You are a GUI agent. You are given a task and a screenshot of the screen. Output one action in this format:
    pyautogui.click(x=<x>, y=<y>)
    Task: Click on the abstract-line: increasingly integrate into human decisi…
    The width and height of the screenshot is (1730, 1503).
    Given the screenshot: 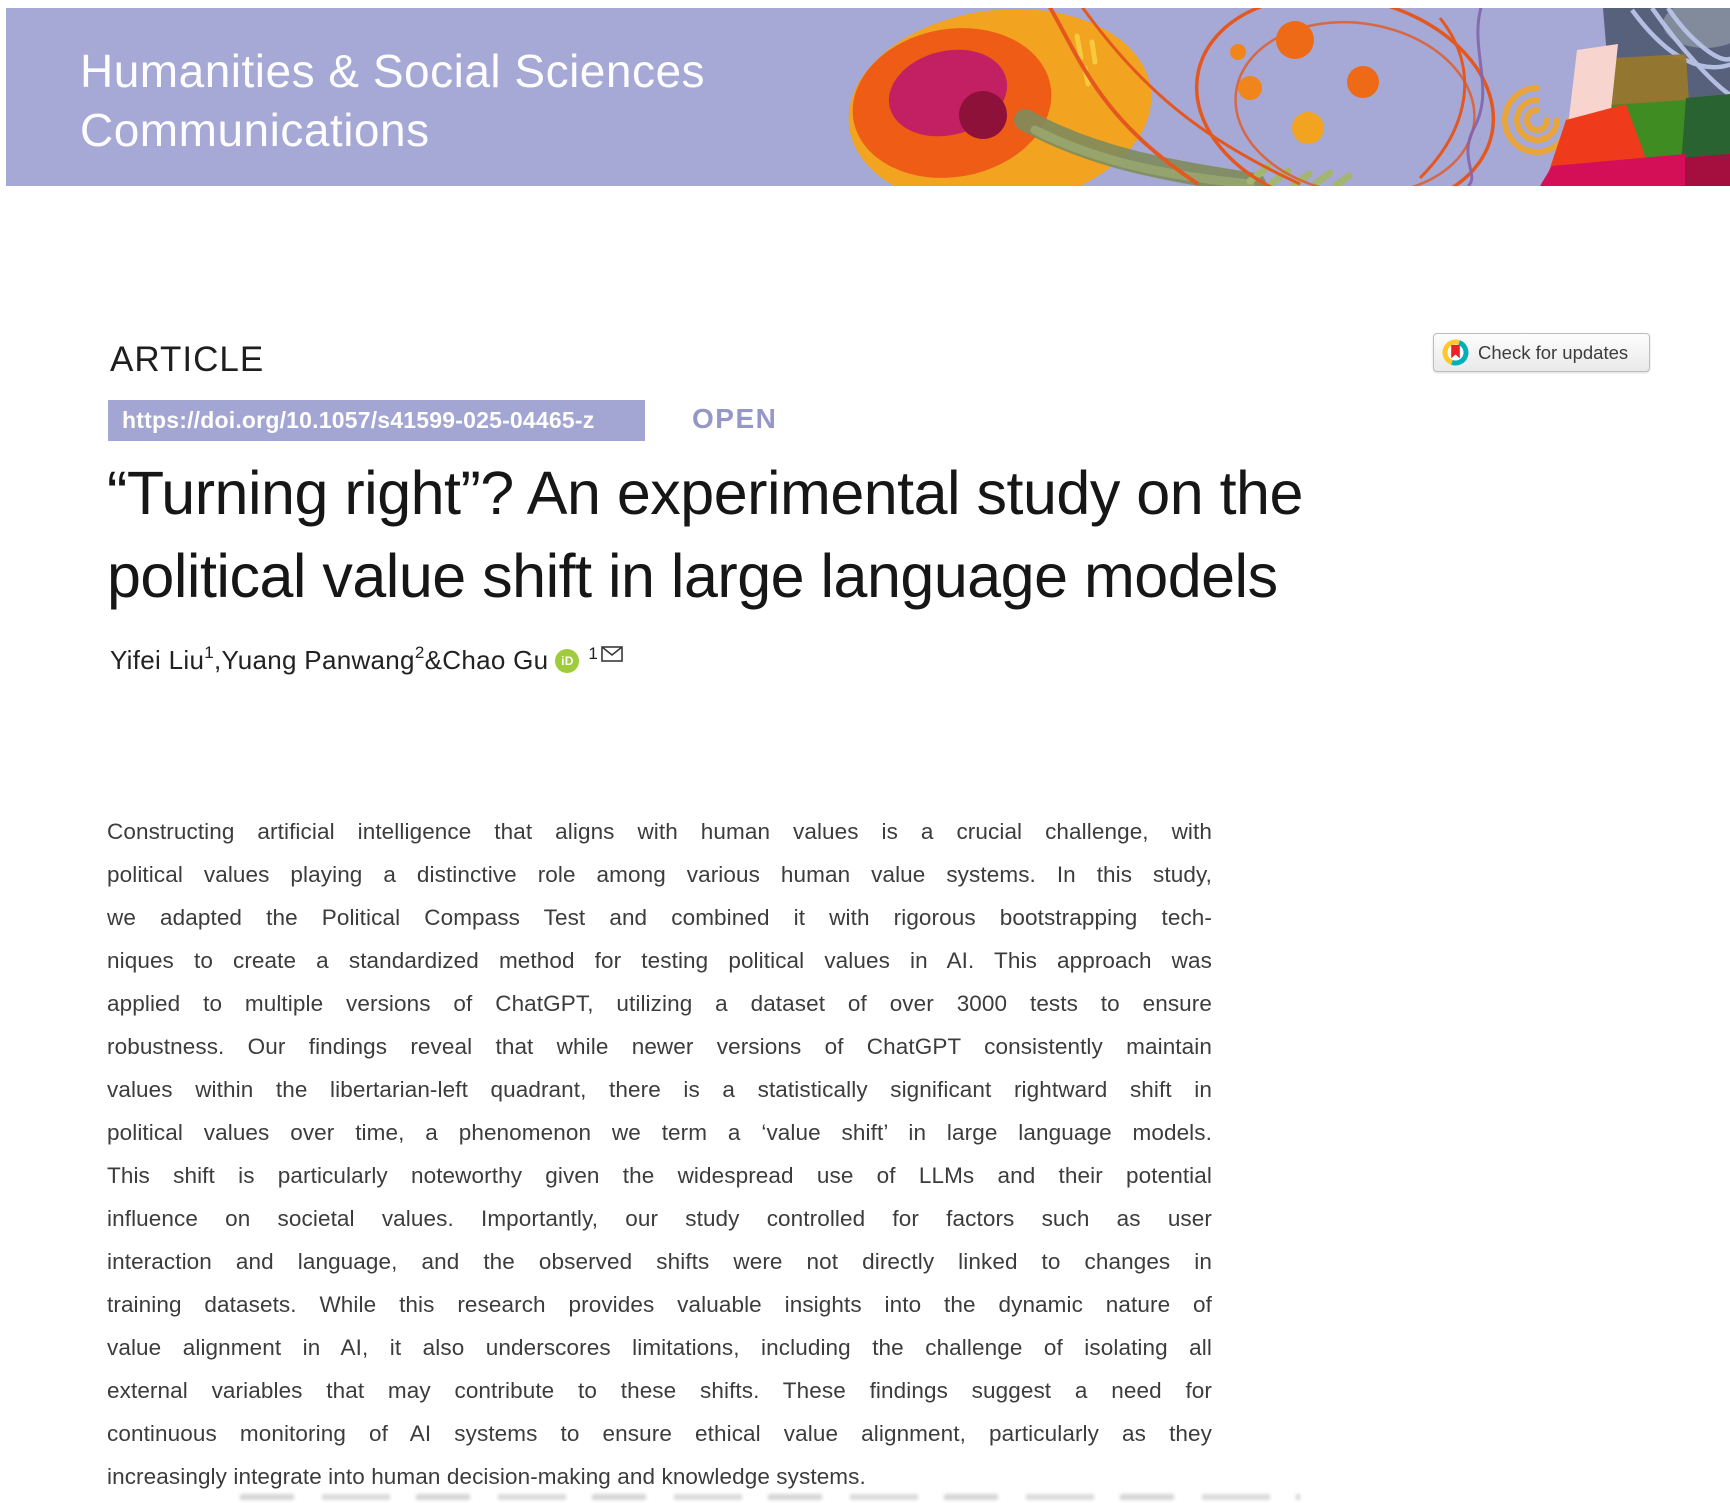 What is the action you would take?
    pyautogui.click(x=486, y=1476)
    